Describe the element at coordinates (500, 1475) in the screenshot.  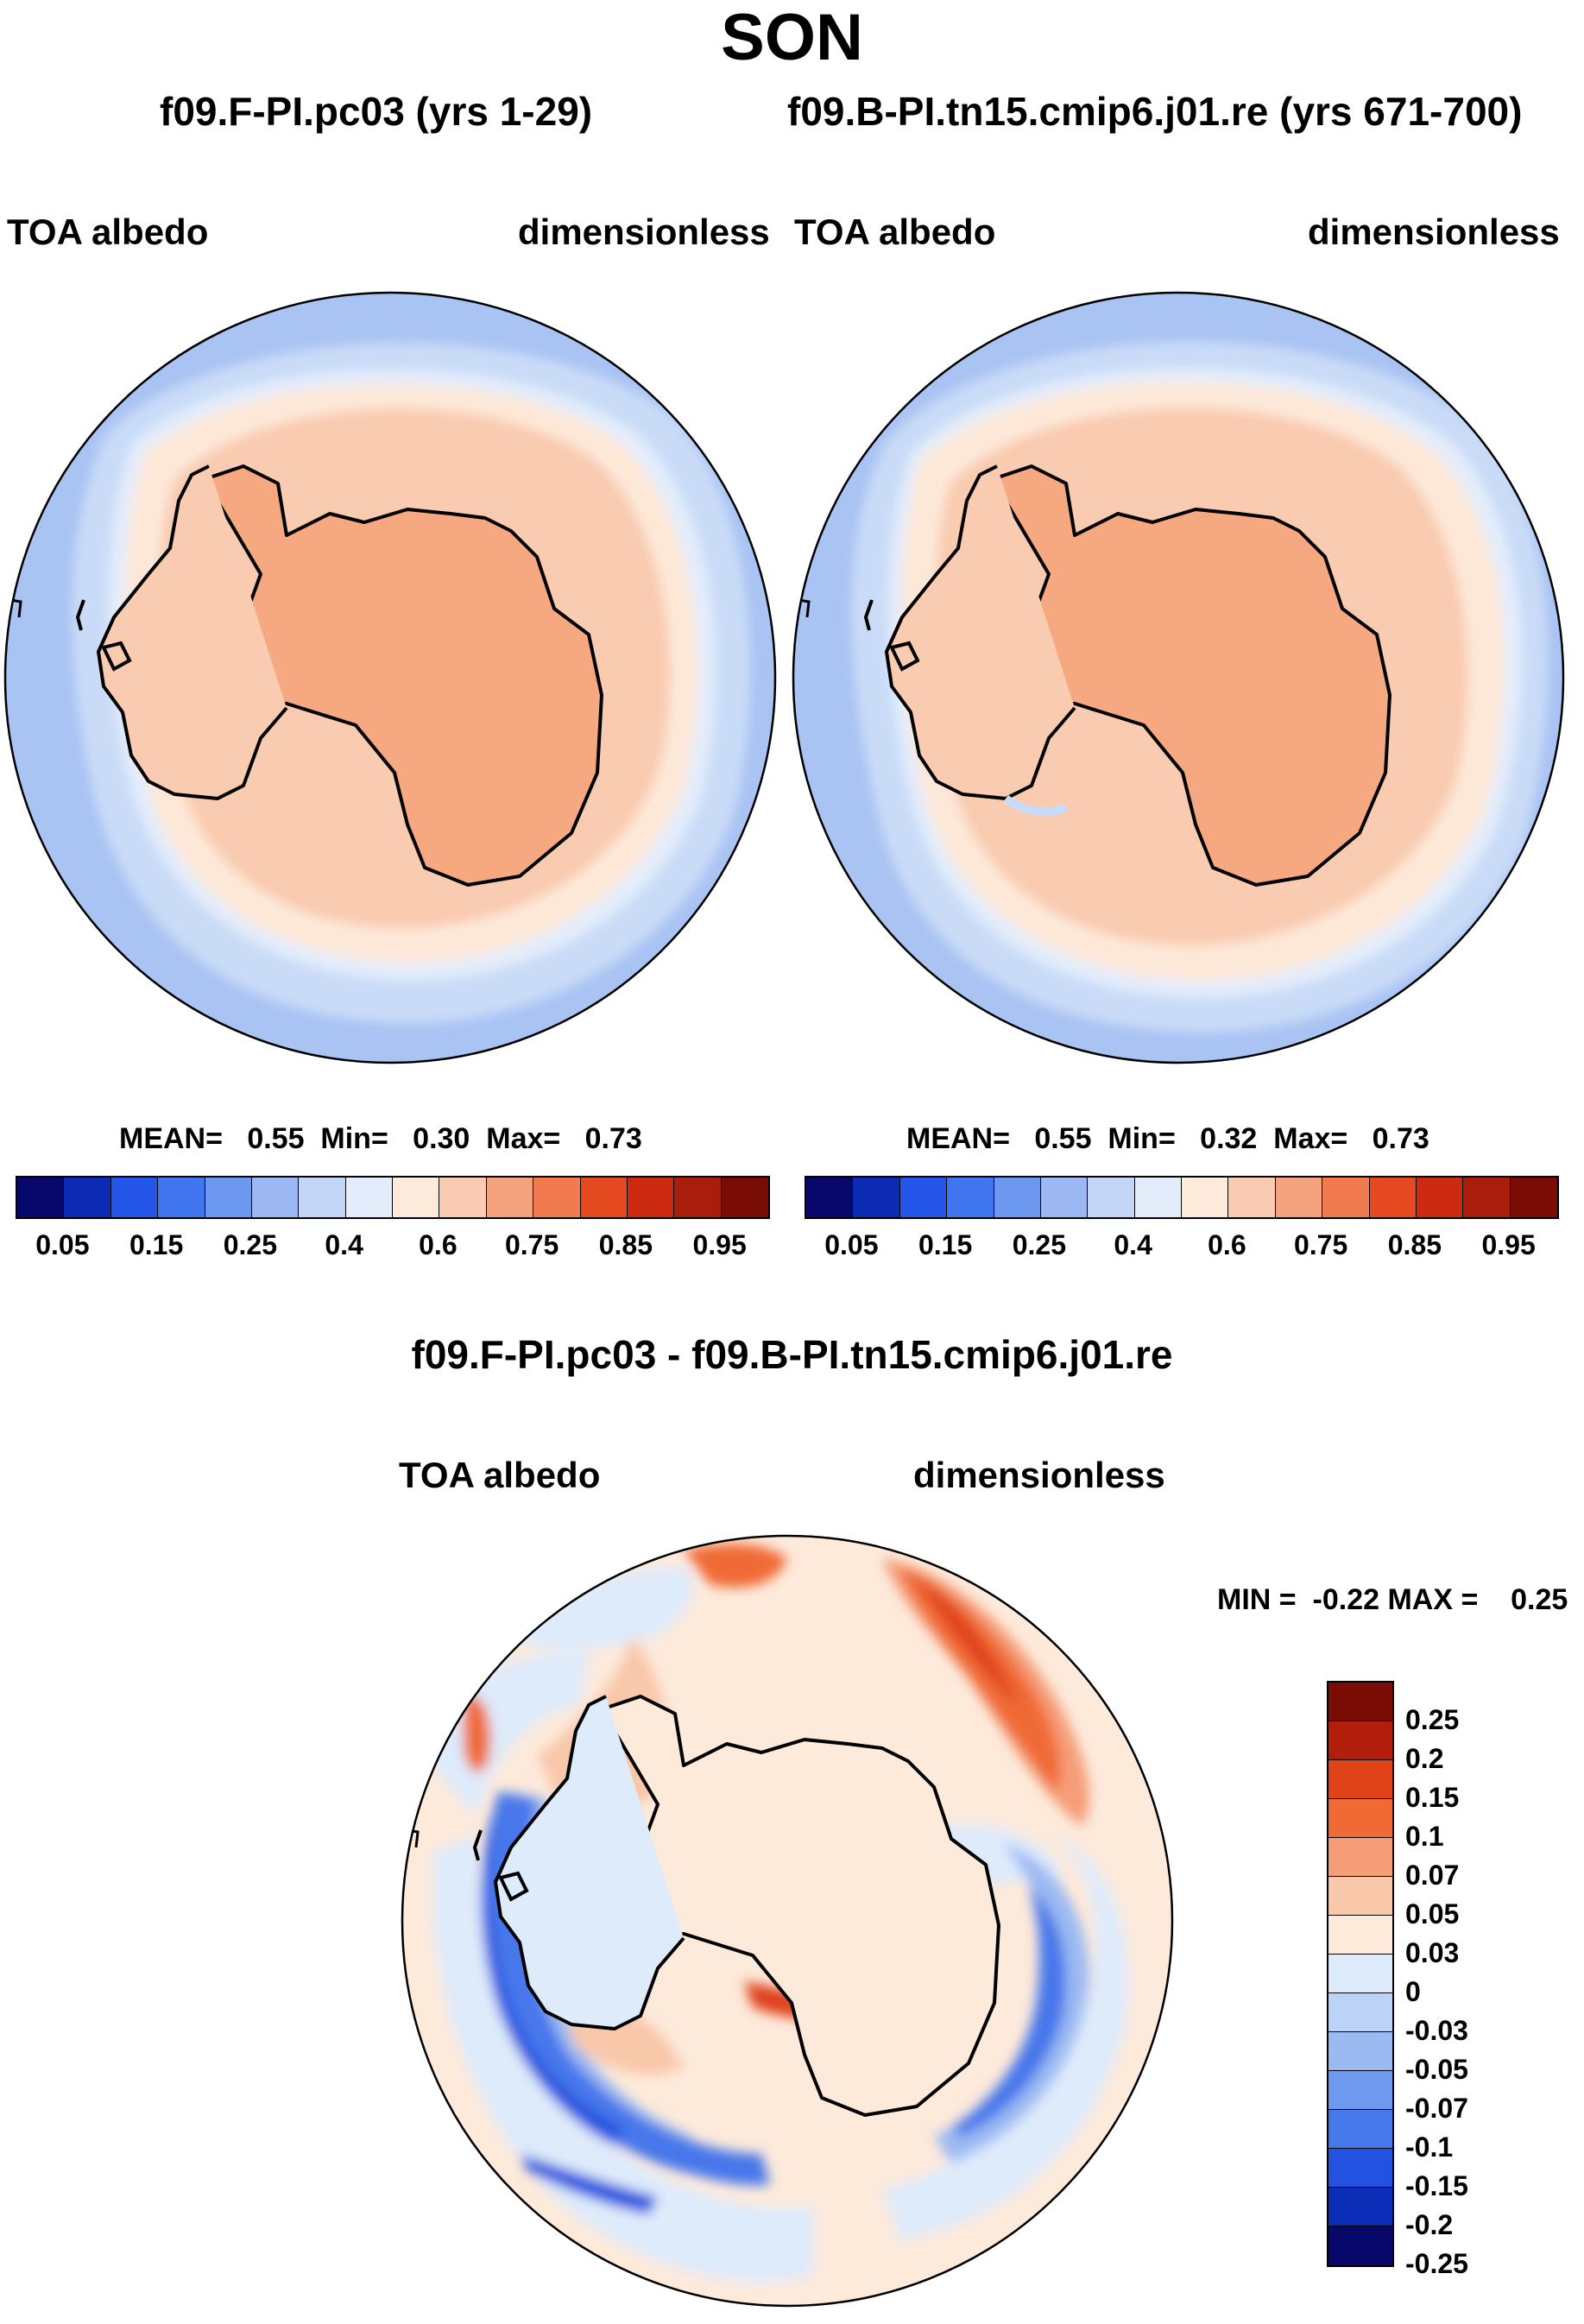
I see `diff-variable-label: TOA albedo` at that location.